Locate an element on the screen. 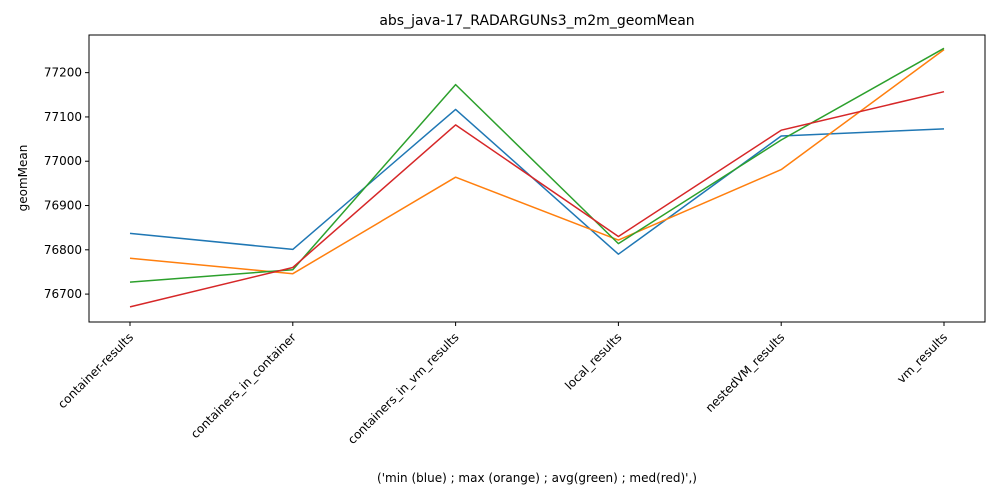 This screenshot has height=500, width=1000. x-tick-label: containers_in_container is located at coordinates (243, 385).